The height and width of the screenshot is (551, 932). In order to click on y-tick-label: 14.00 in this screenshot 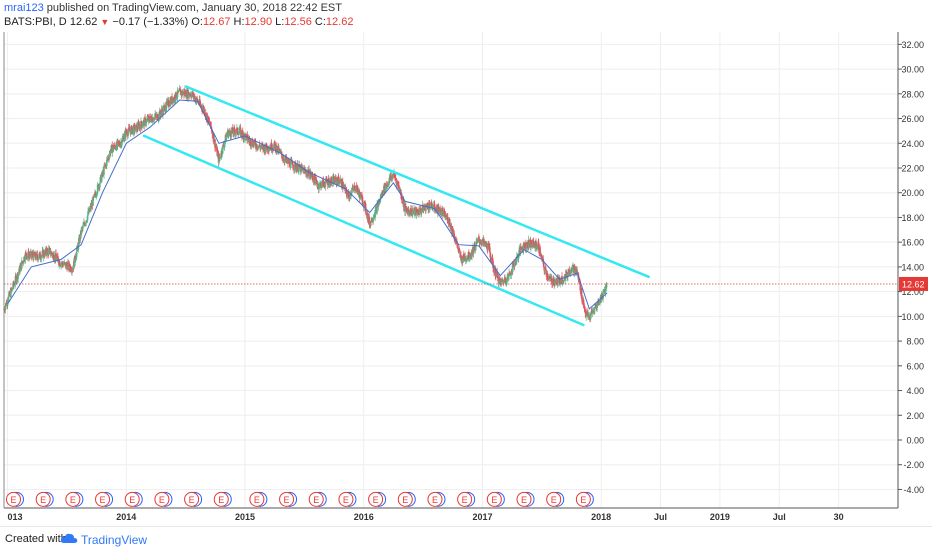, I will do `click(912, 267)`.